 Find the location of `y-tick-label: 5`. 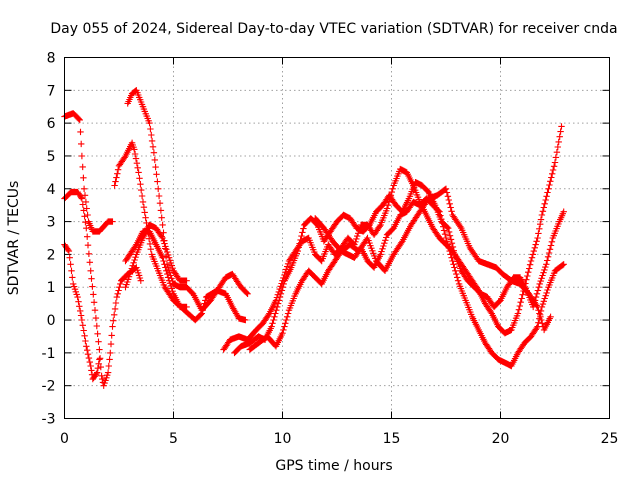

y-tick-label: 5 is located at coordinates (51, 157).